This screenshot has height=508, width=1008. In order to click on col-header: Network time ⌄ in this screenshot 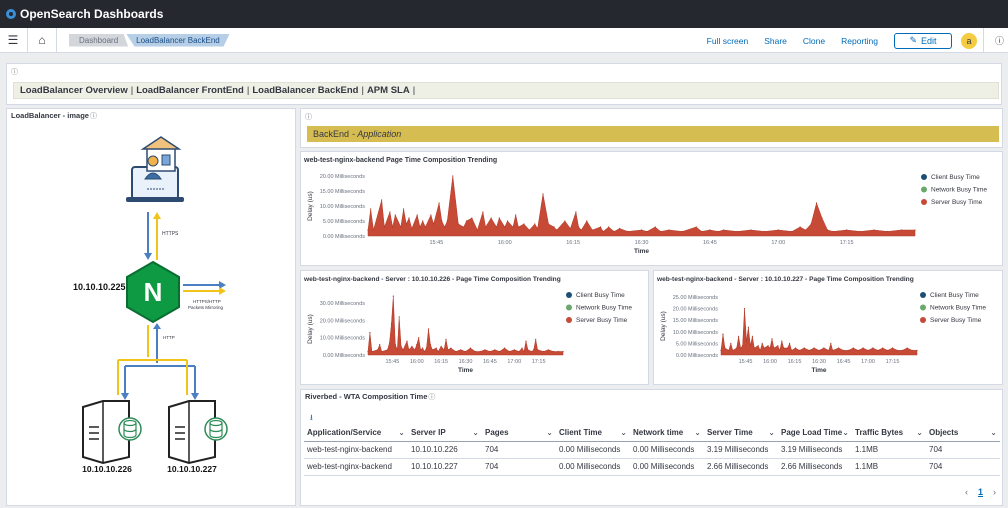, I will do `click(667, 433)`.